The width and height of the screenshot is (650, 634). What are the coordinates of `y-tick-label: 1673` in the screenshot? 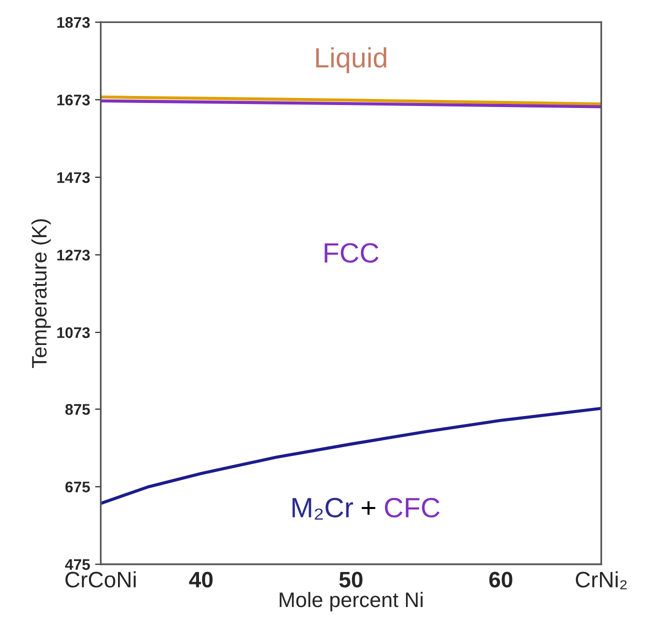 It's located at (73, 100).